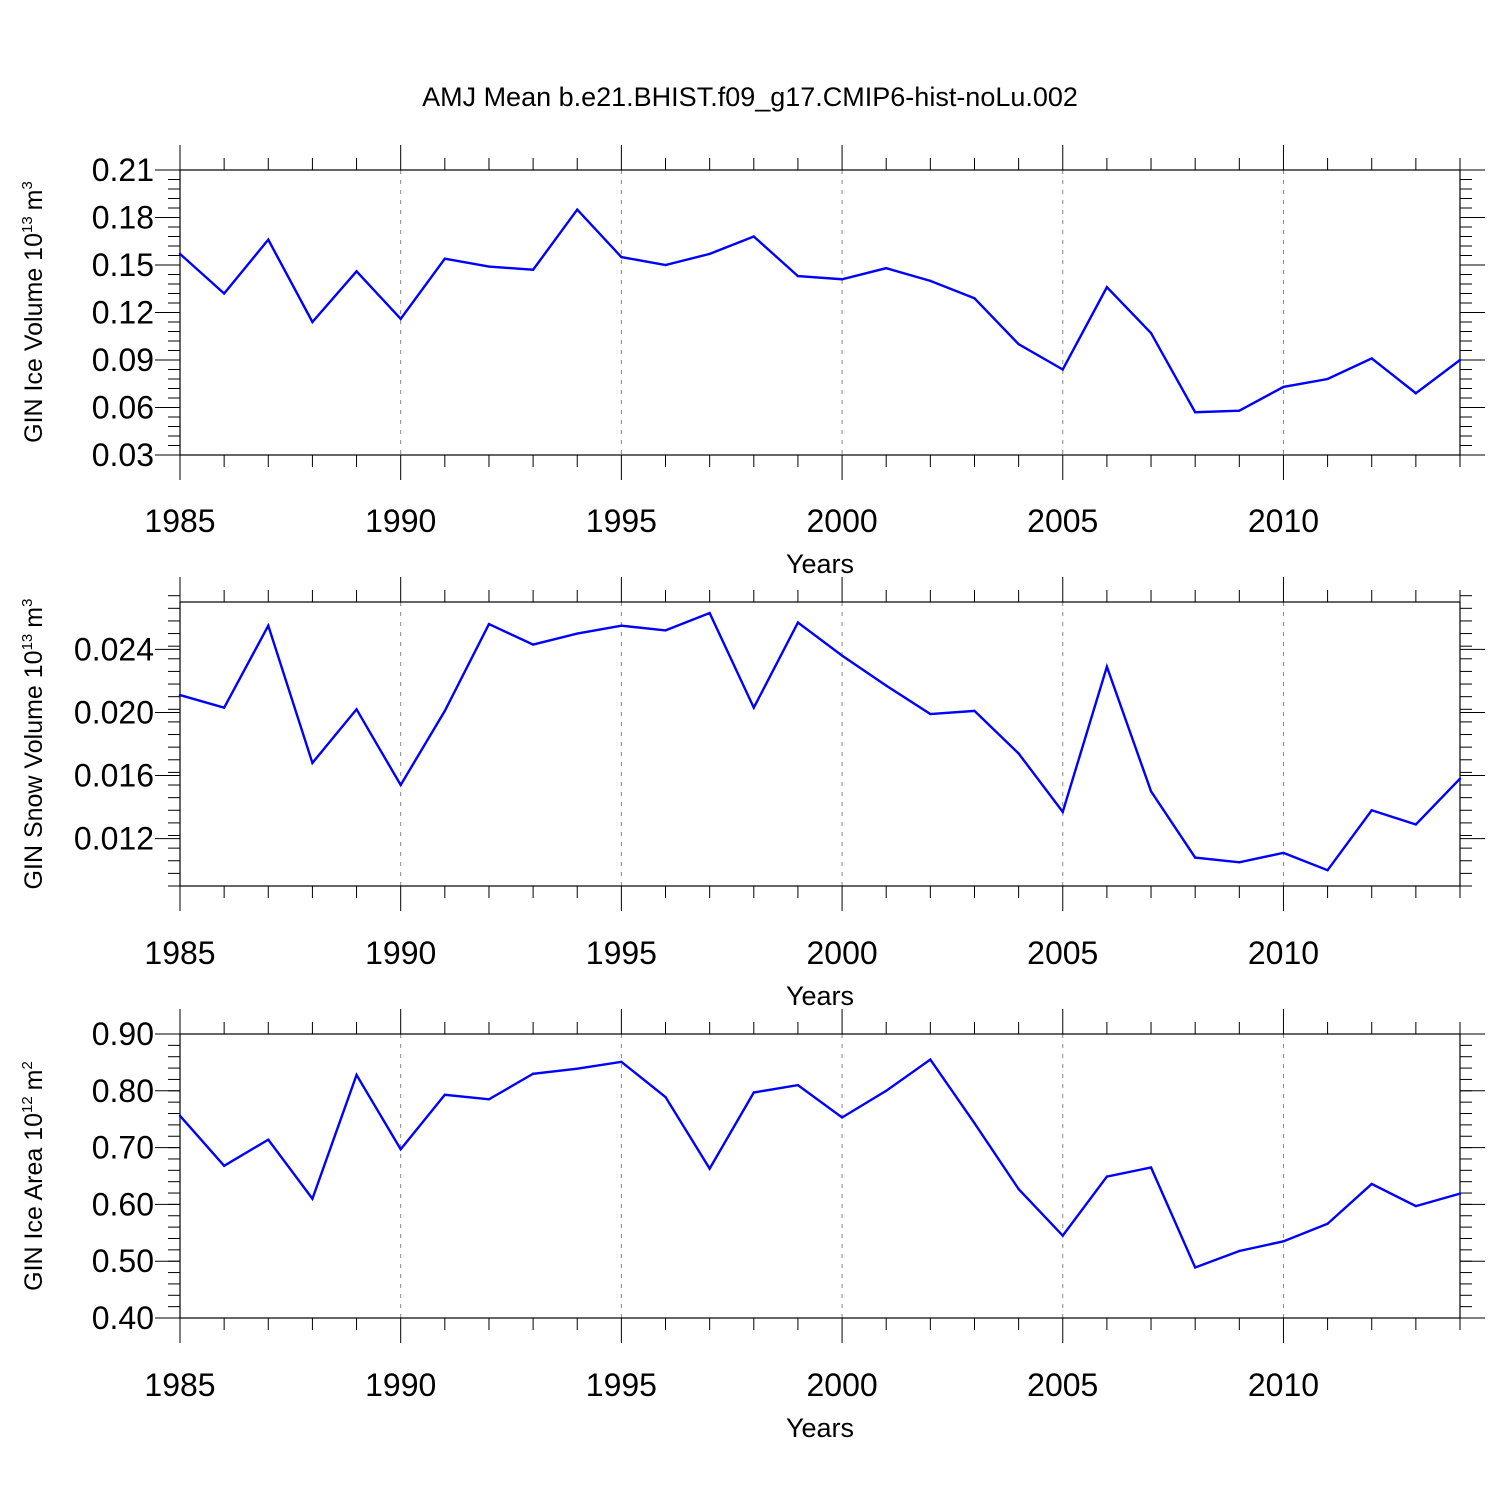  Describe the element at coordinates (621, 521) in the screenshot. I see `x-tick-label: 1995` at that location.